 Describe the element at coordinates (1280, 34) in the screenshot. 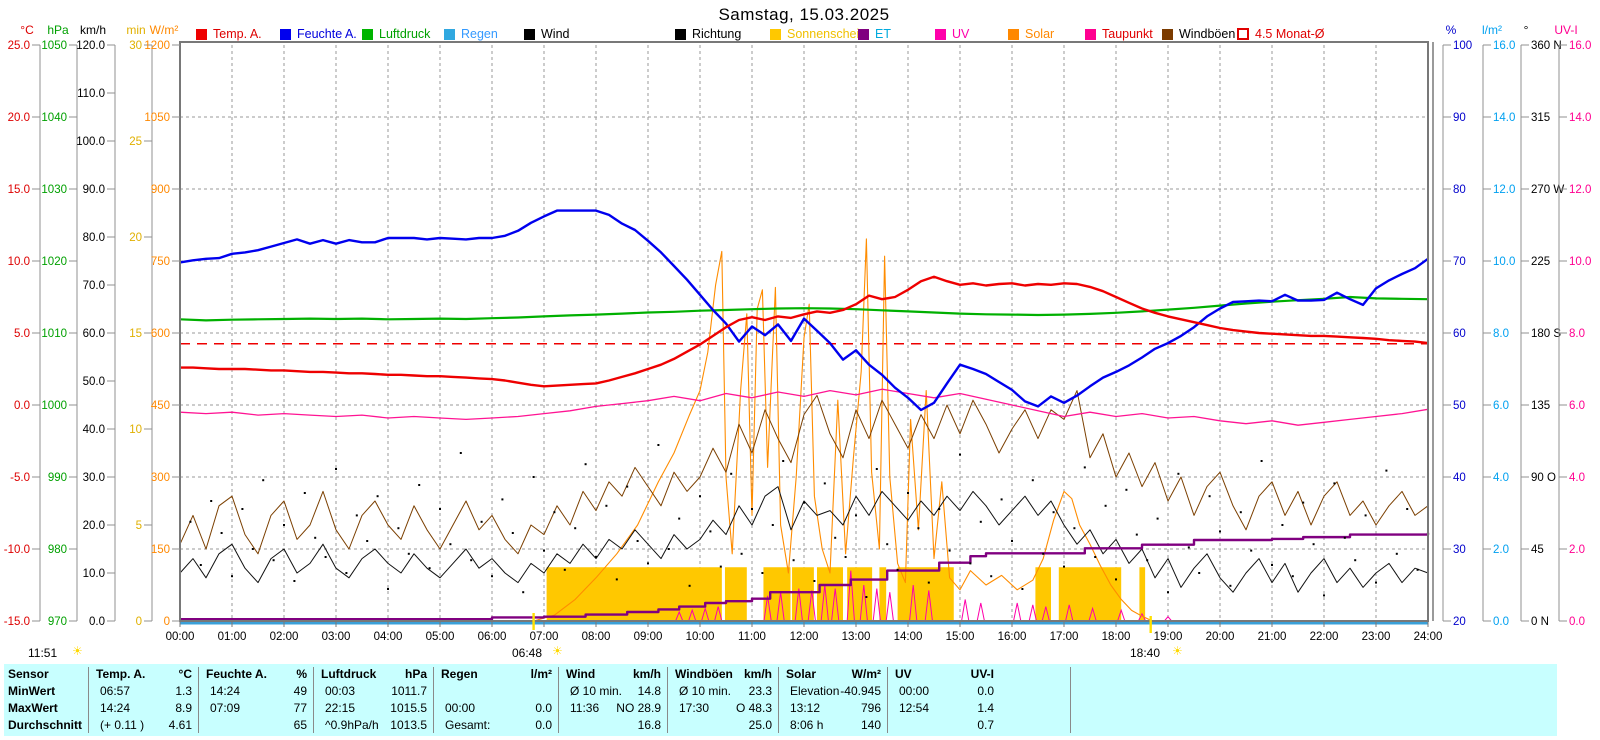

I see `legend-item-4-5-monat: 4.5 Monat-Ø` at that location.